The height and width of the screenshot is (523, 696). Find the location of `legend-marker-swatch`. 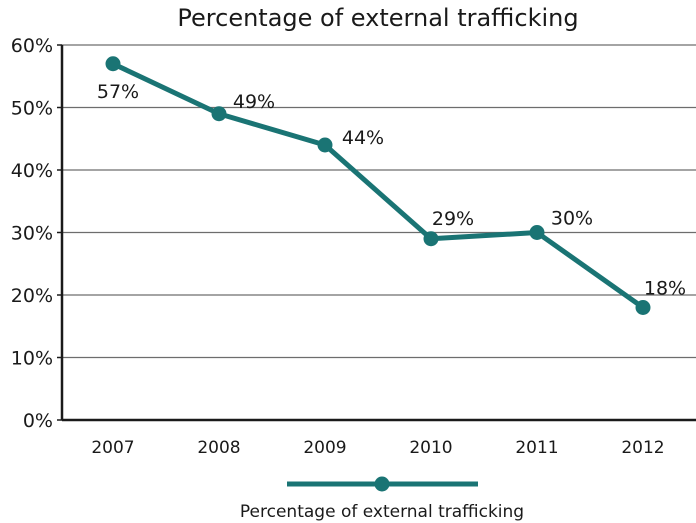

legend-marker-swatch is located at coordinates (382, 484).